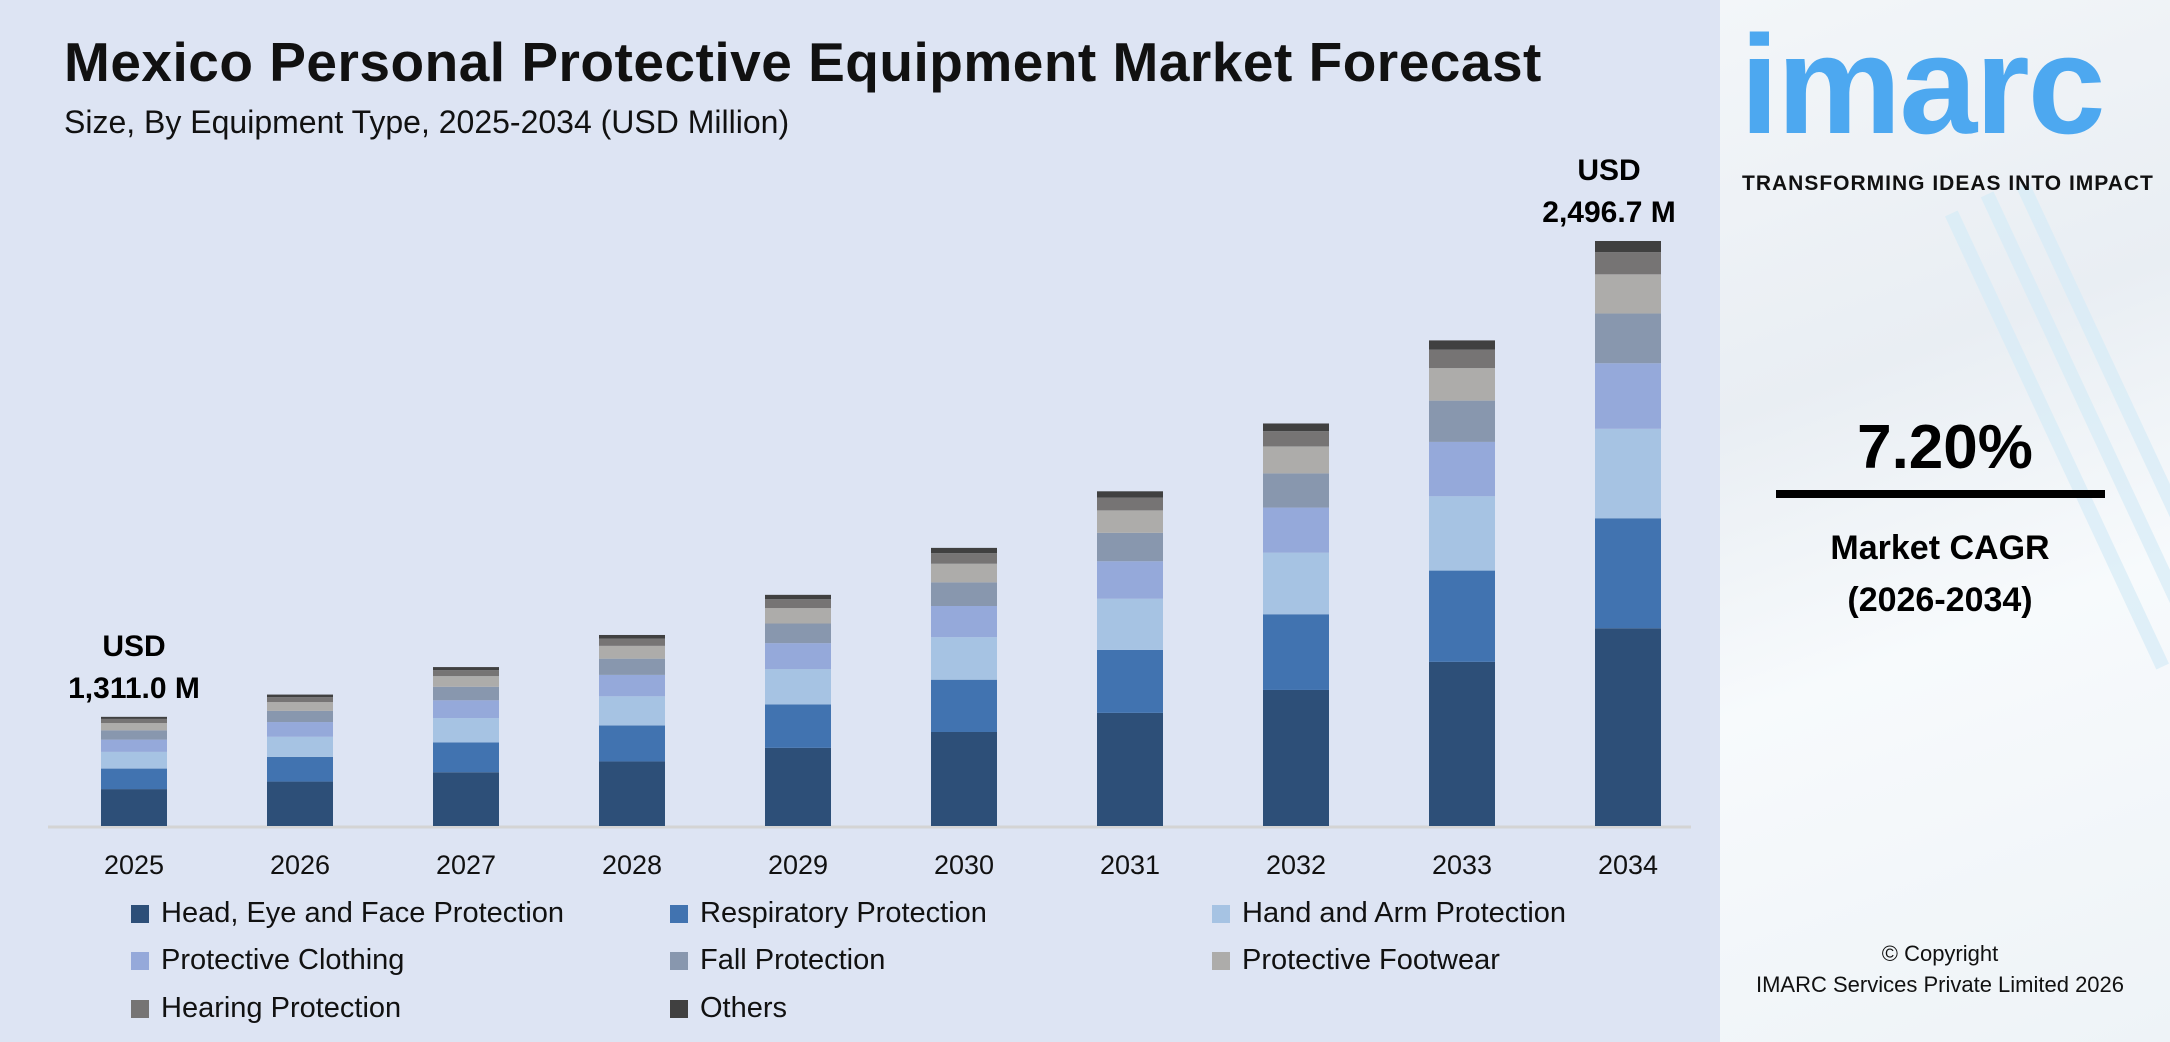 Image resolution: width=2170 pixels, height=1042 pixels. What do you see at coordinates (777, 960) in the screenshot?
I see `legend-item: Fall Protection` at bounding box center [777, 960].